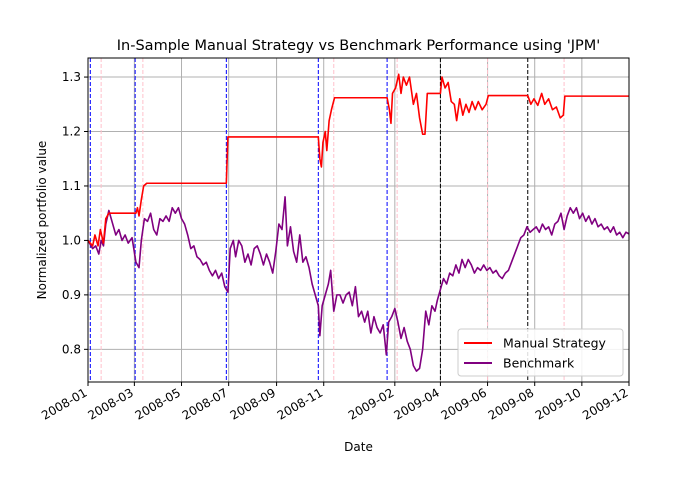  What do you see at coordinates (555, 343) in the screenshot?
I see `legend-label-manual-strategy: Manual Strategy` at bounding box center [555, 343].